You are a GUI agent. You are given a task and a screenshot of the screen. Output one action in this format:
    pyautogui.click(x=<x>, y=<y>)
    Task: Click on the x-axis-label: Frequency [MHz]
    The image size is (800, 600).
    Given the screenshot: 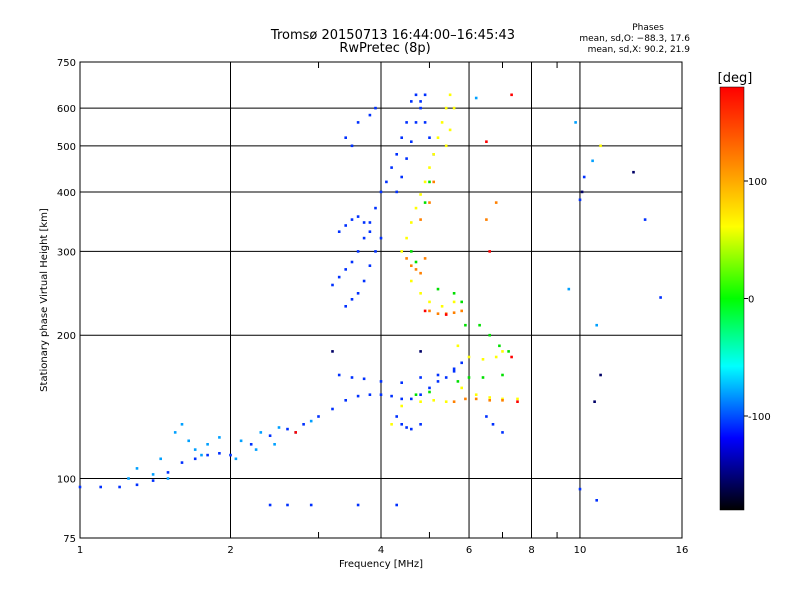 What is the action you would take?
    pyautogui.click(x=381, y=564)
    